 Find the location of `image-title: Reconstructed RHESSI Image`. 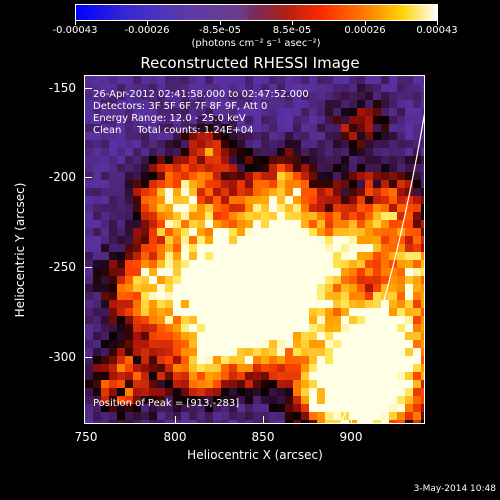

image-title: Reconstructed RHESSI Image is located at coordinates (250, 63).